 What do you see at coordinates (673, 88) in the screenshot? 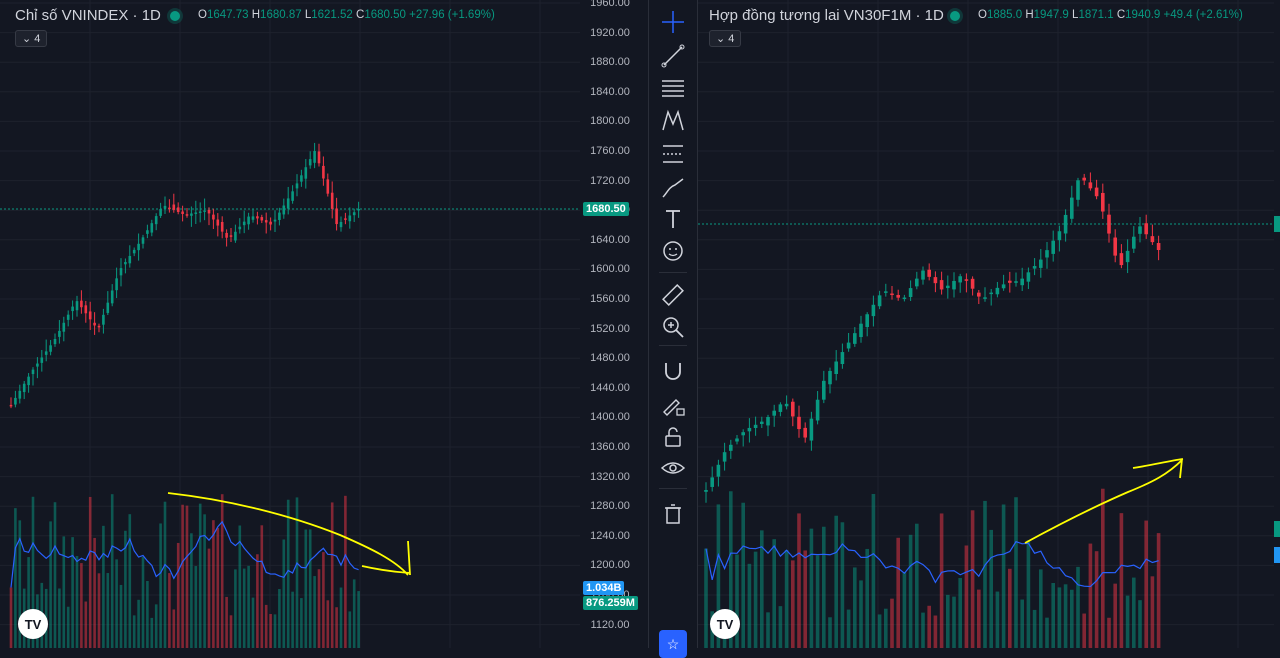
I see `horizontal-lines-tool-button` at bounding box center [673, 88].